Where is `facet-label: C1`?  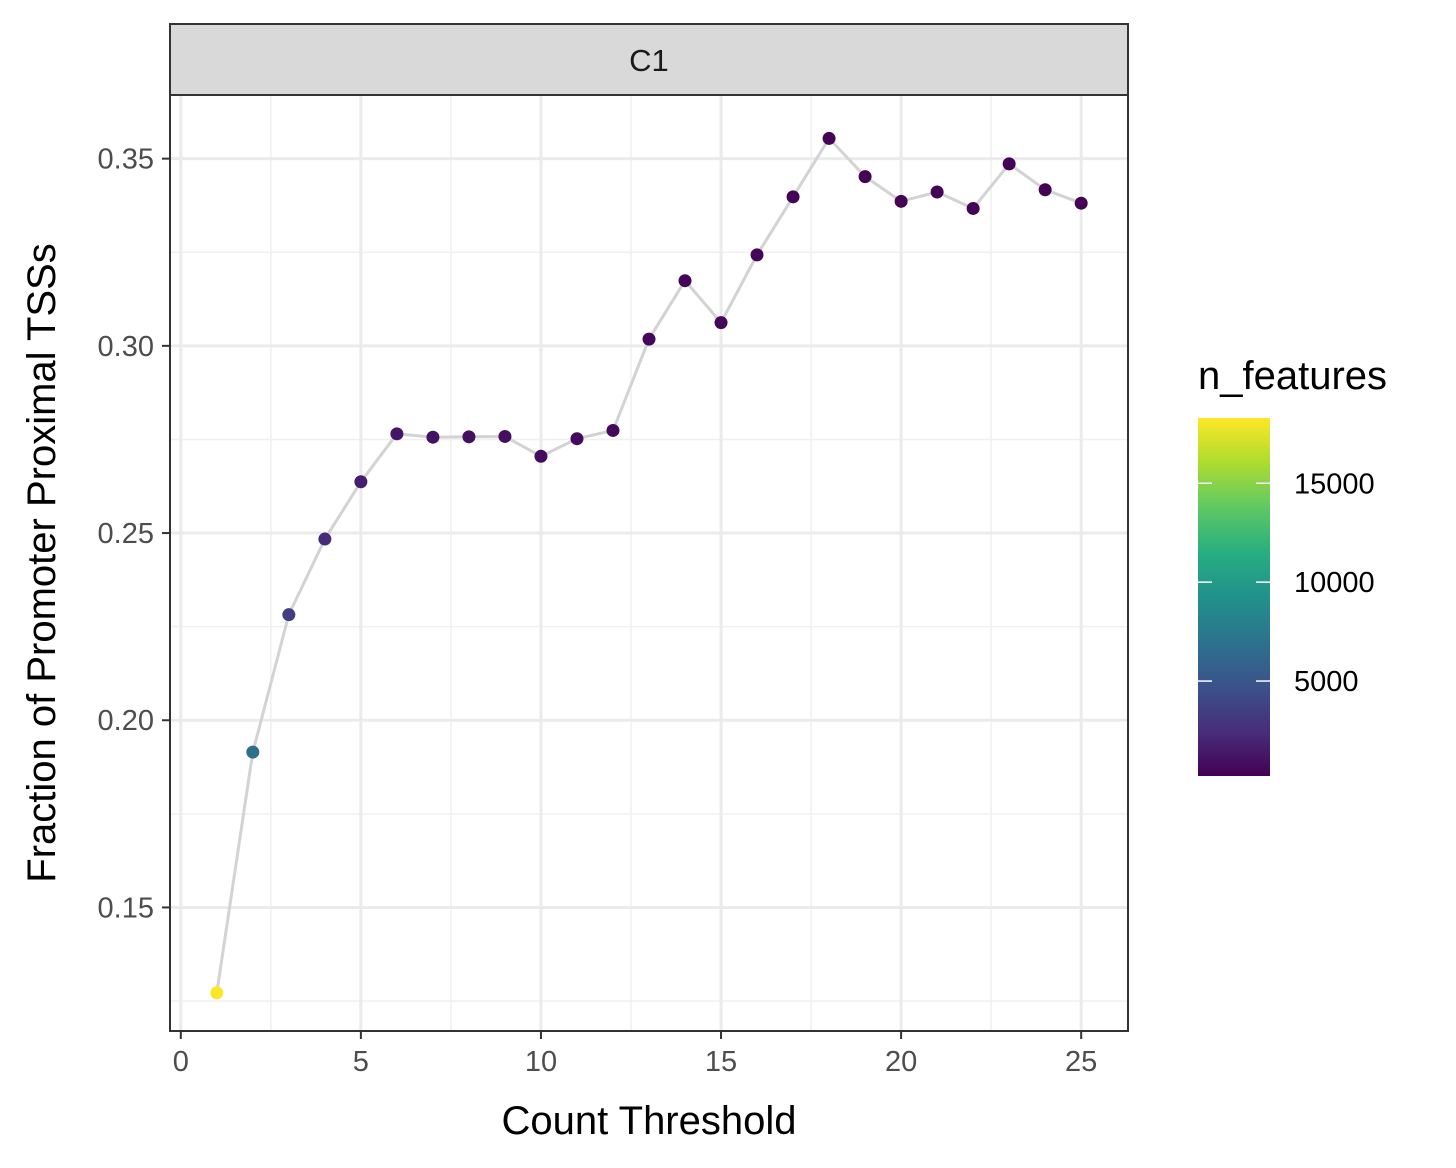
facet-label: C1 is located at coordinates (649, 60).